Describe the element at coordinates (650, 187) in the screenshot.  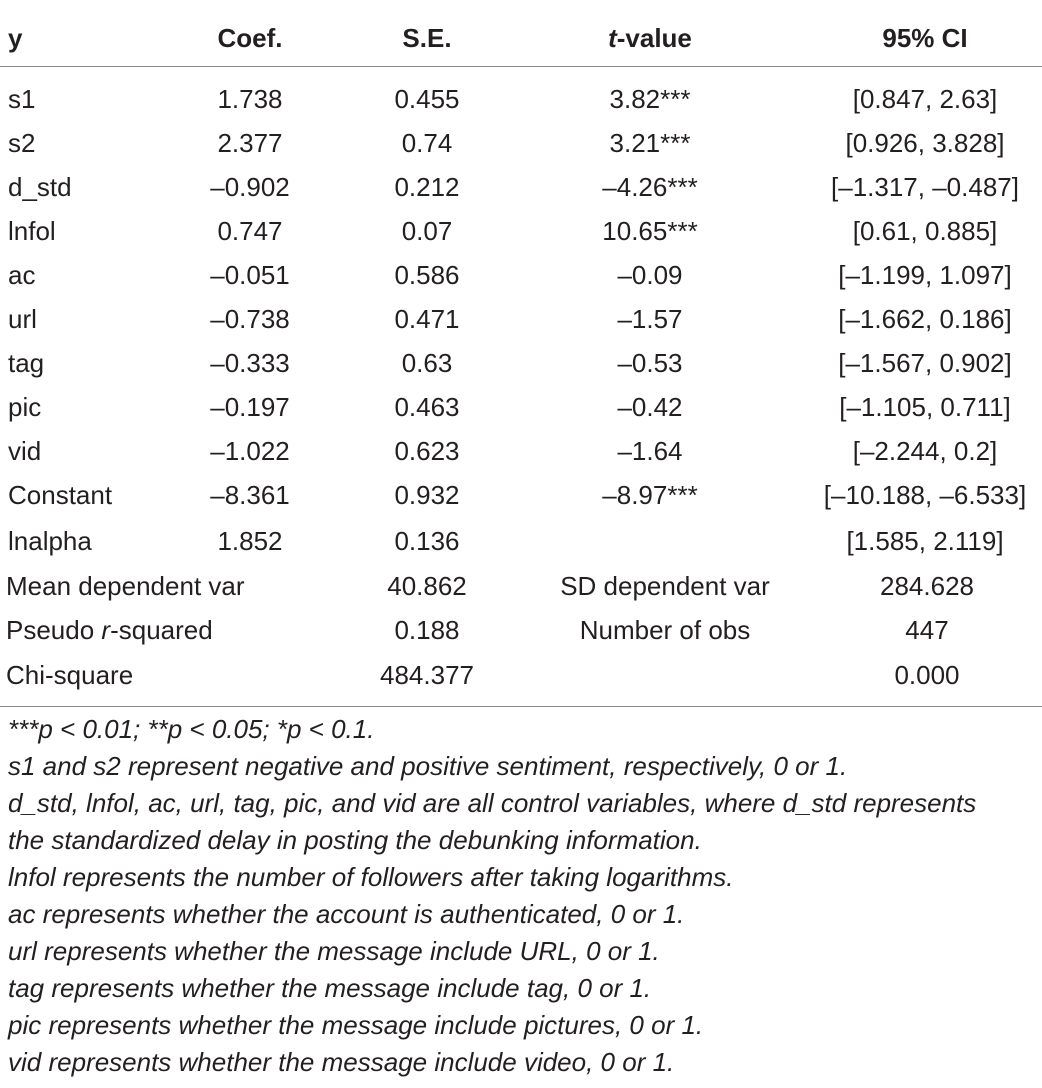
I see `row-t-value: –4.26***` at that location.